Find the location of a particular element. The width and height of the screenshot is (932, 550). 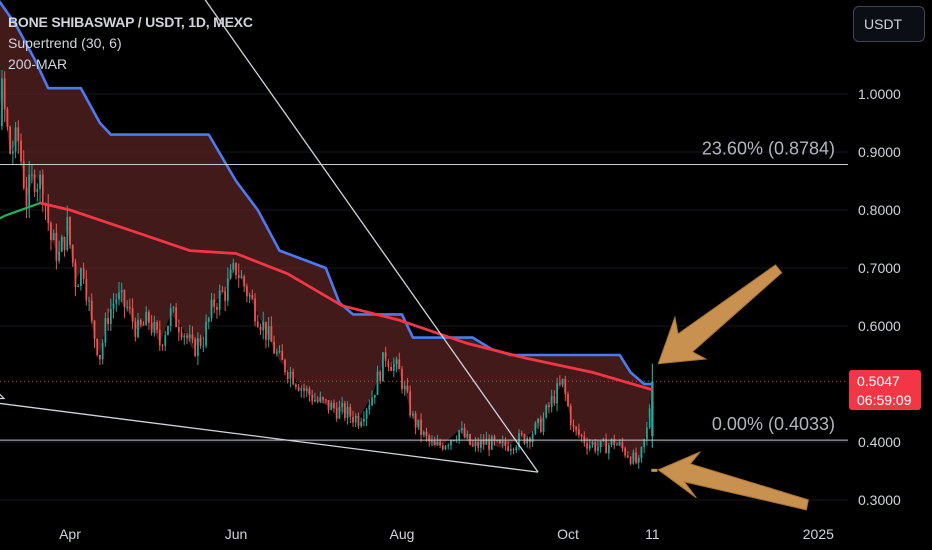

legend-supertrend: Supertrend (30, 6) is located at coordinates (65, 43).